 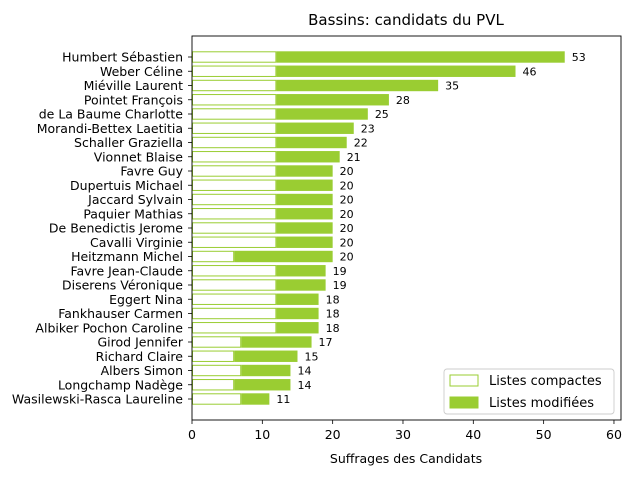 What do you see at coordinates (111, 114) in the screenshot?
I see `y-tick-label: de La Baume Charlotte` at bounding box center [111, 114].